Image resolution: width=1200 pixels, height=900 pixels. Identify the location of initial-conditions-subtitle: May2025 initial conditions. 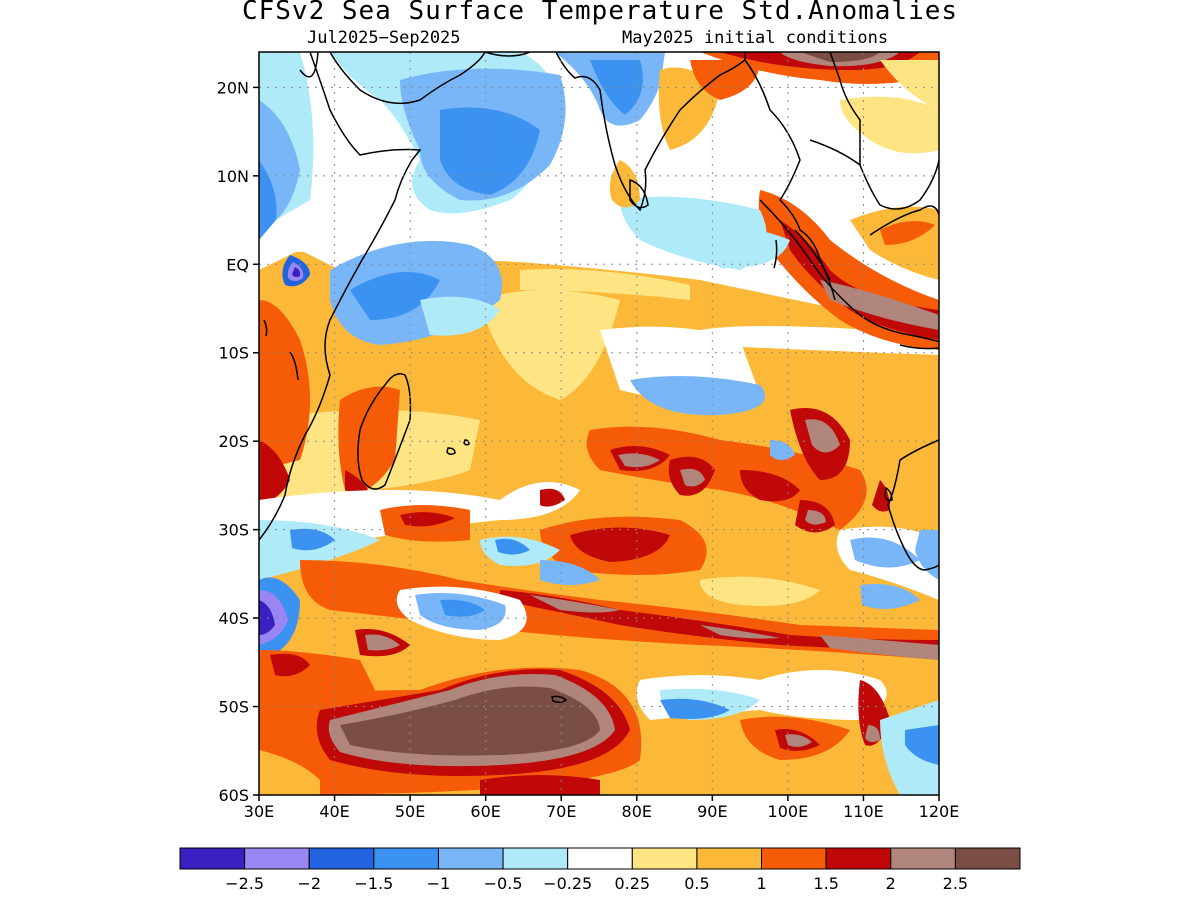
(755, 38).